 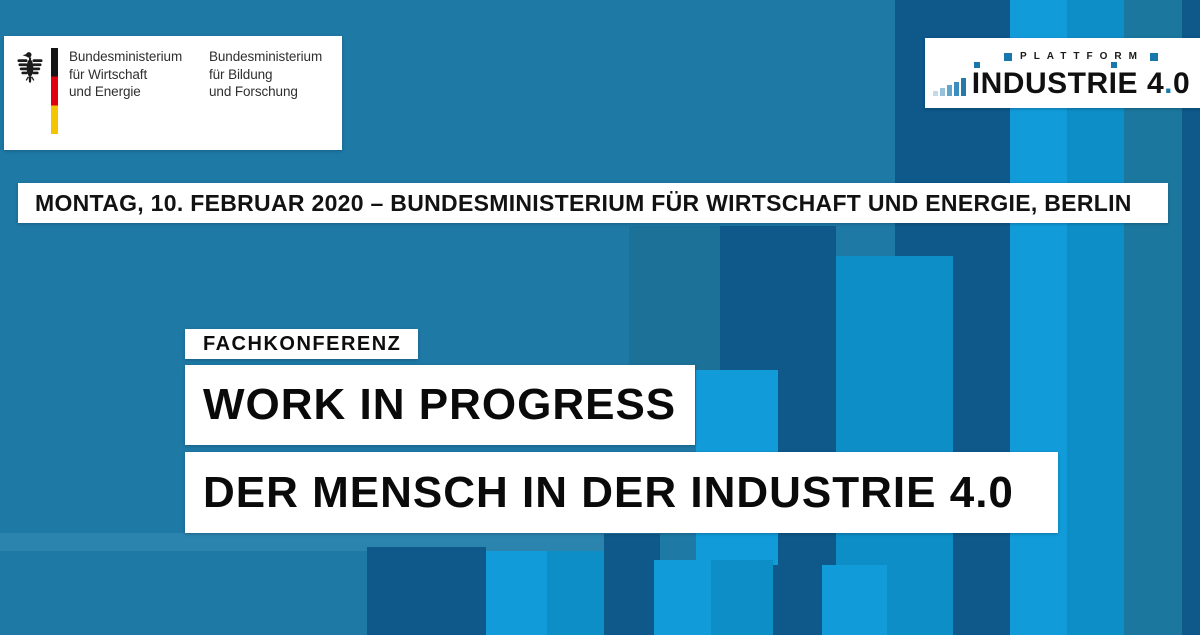 What do you see at coordinates (949, 87) in the screenshot?
I see `ascending-bars-icon` at bounding box center [949, 87].